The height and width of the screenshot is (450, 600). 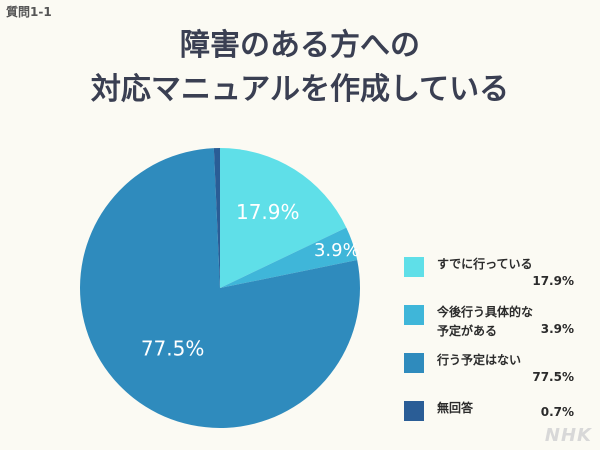 What do you see at coordinates (553, 281) in the screenshot?
I see `legend-value-done: 17.9%` at bounding box center [553, 281].